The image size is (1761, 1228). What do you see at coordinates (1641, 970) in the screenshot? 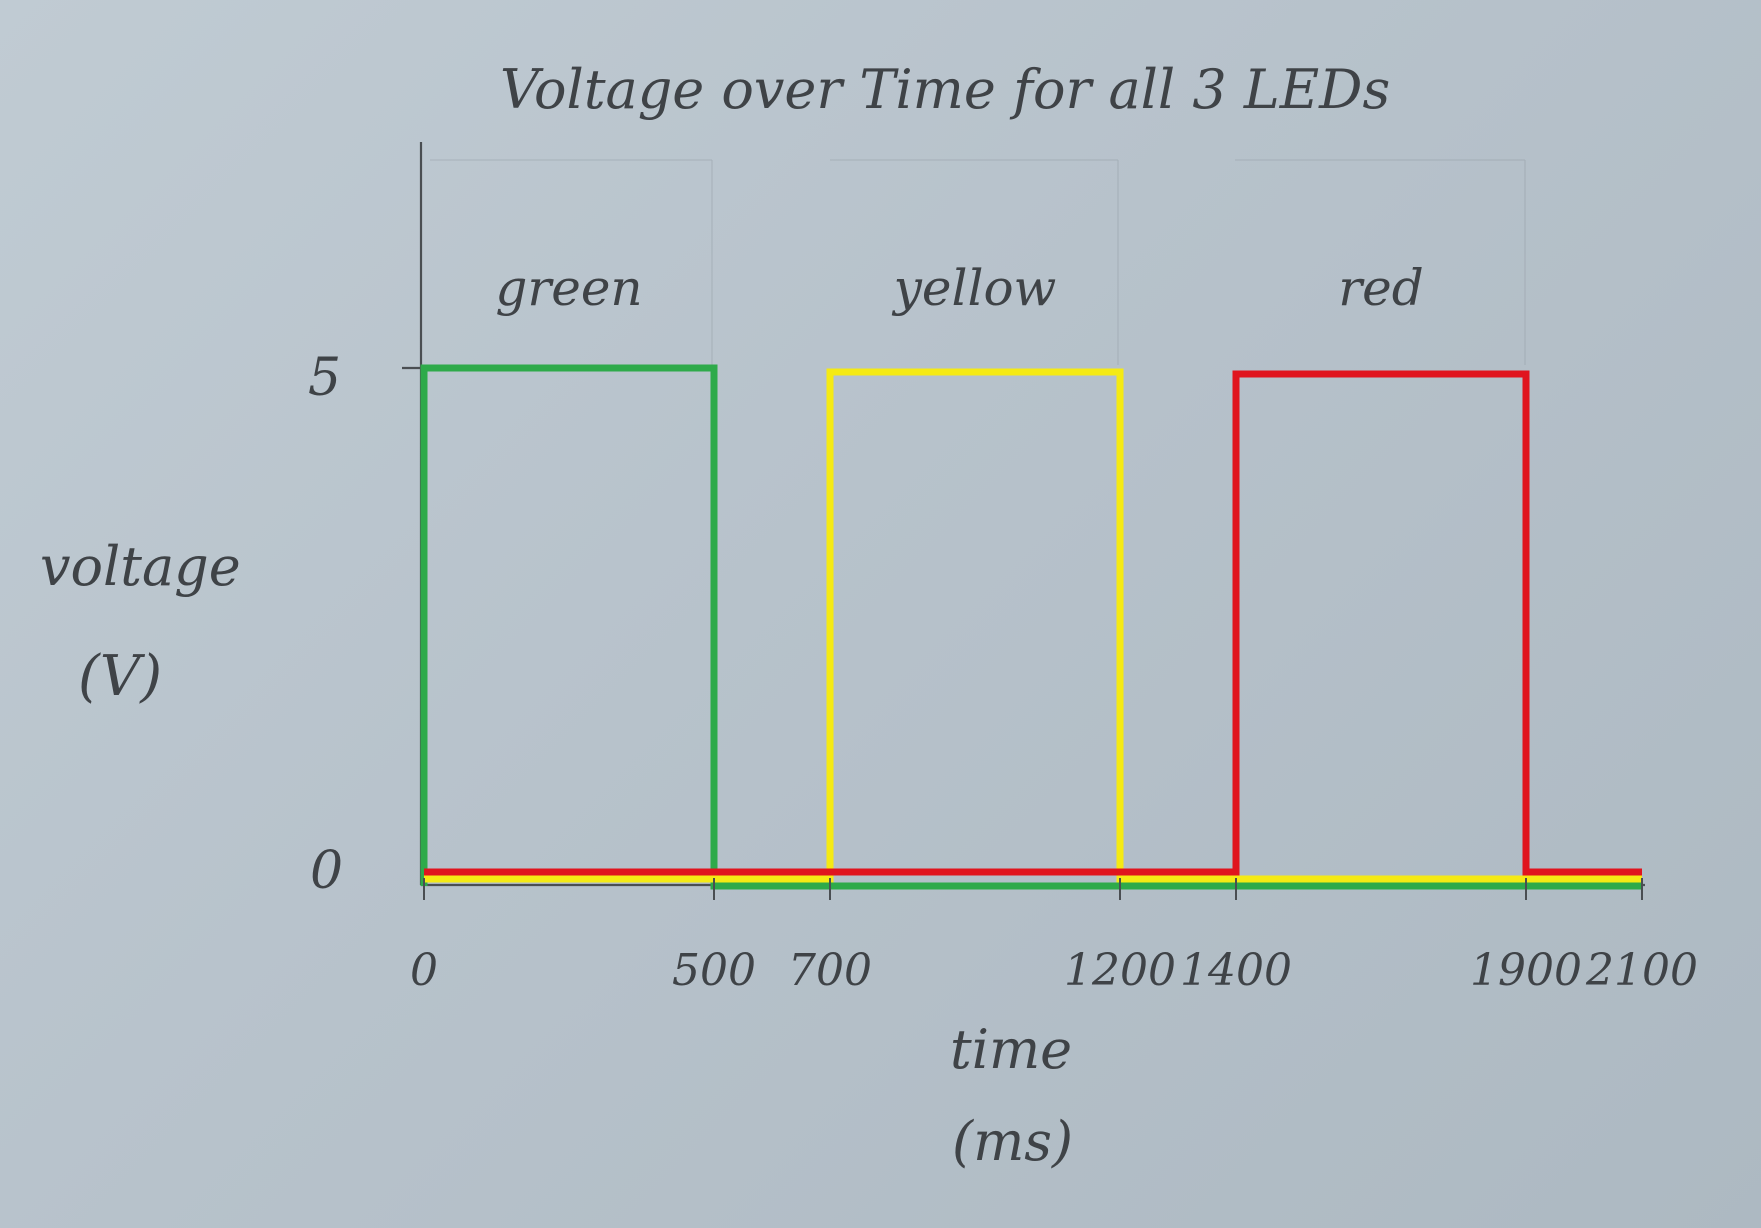
I see `x-tick-label-2100: 2100` at bounding box center [1641, 970].